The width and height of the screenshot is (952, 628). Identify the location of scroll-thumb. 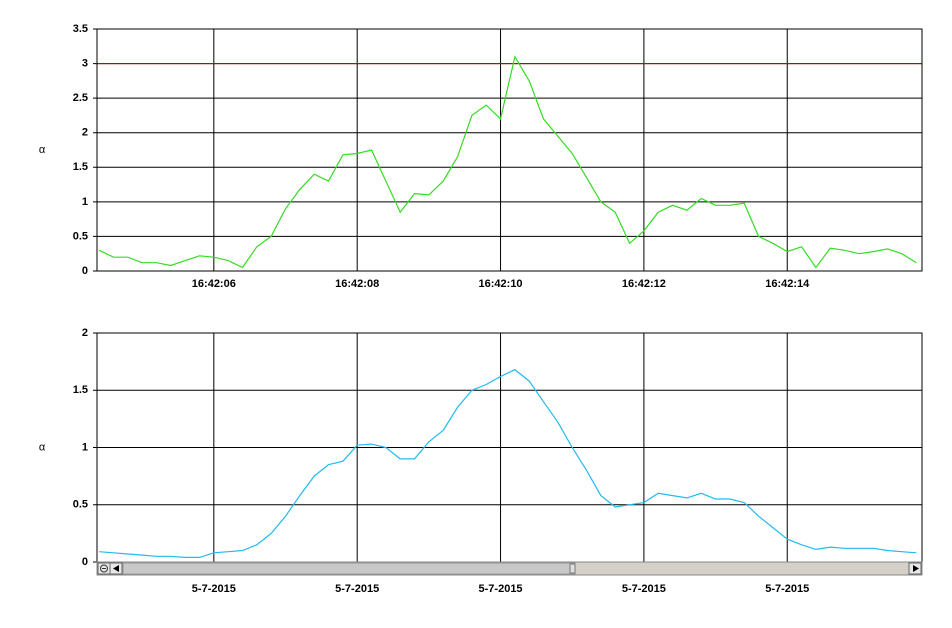
(349, 568).